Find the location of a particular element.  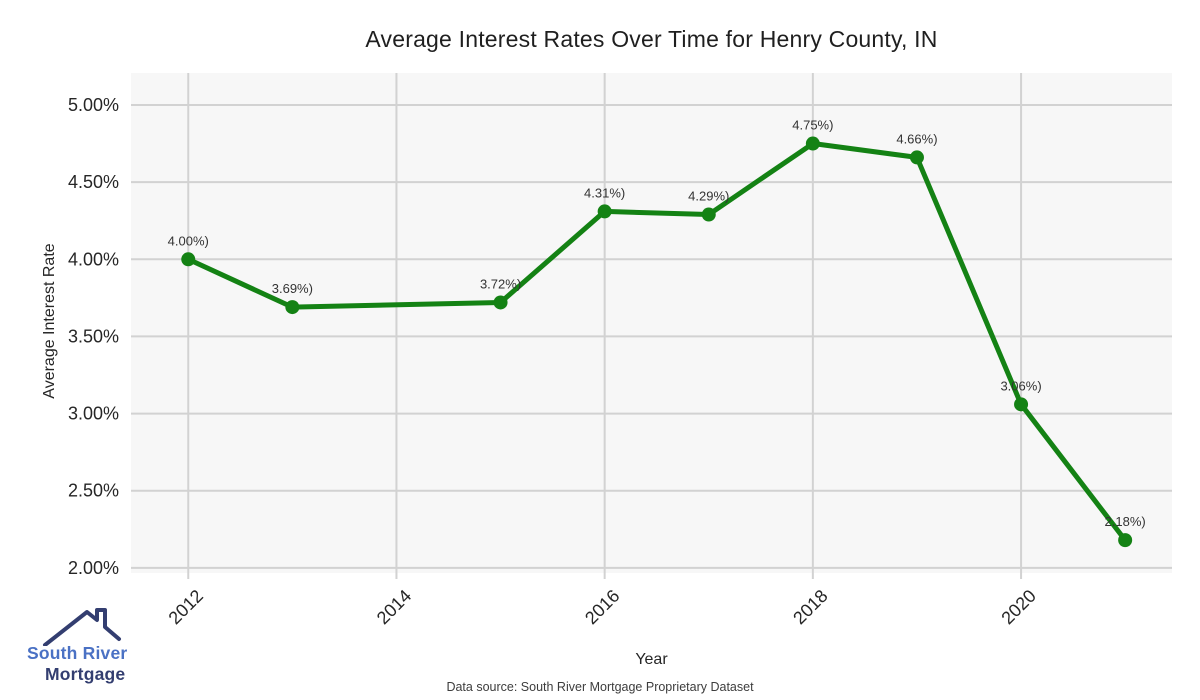

y-tick-label: 3.00% is located at coordinates (93, 414).